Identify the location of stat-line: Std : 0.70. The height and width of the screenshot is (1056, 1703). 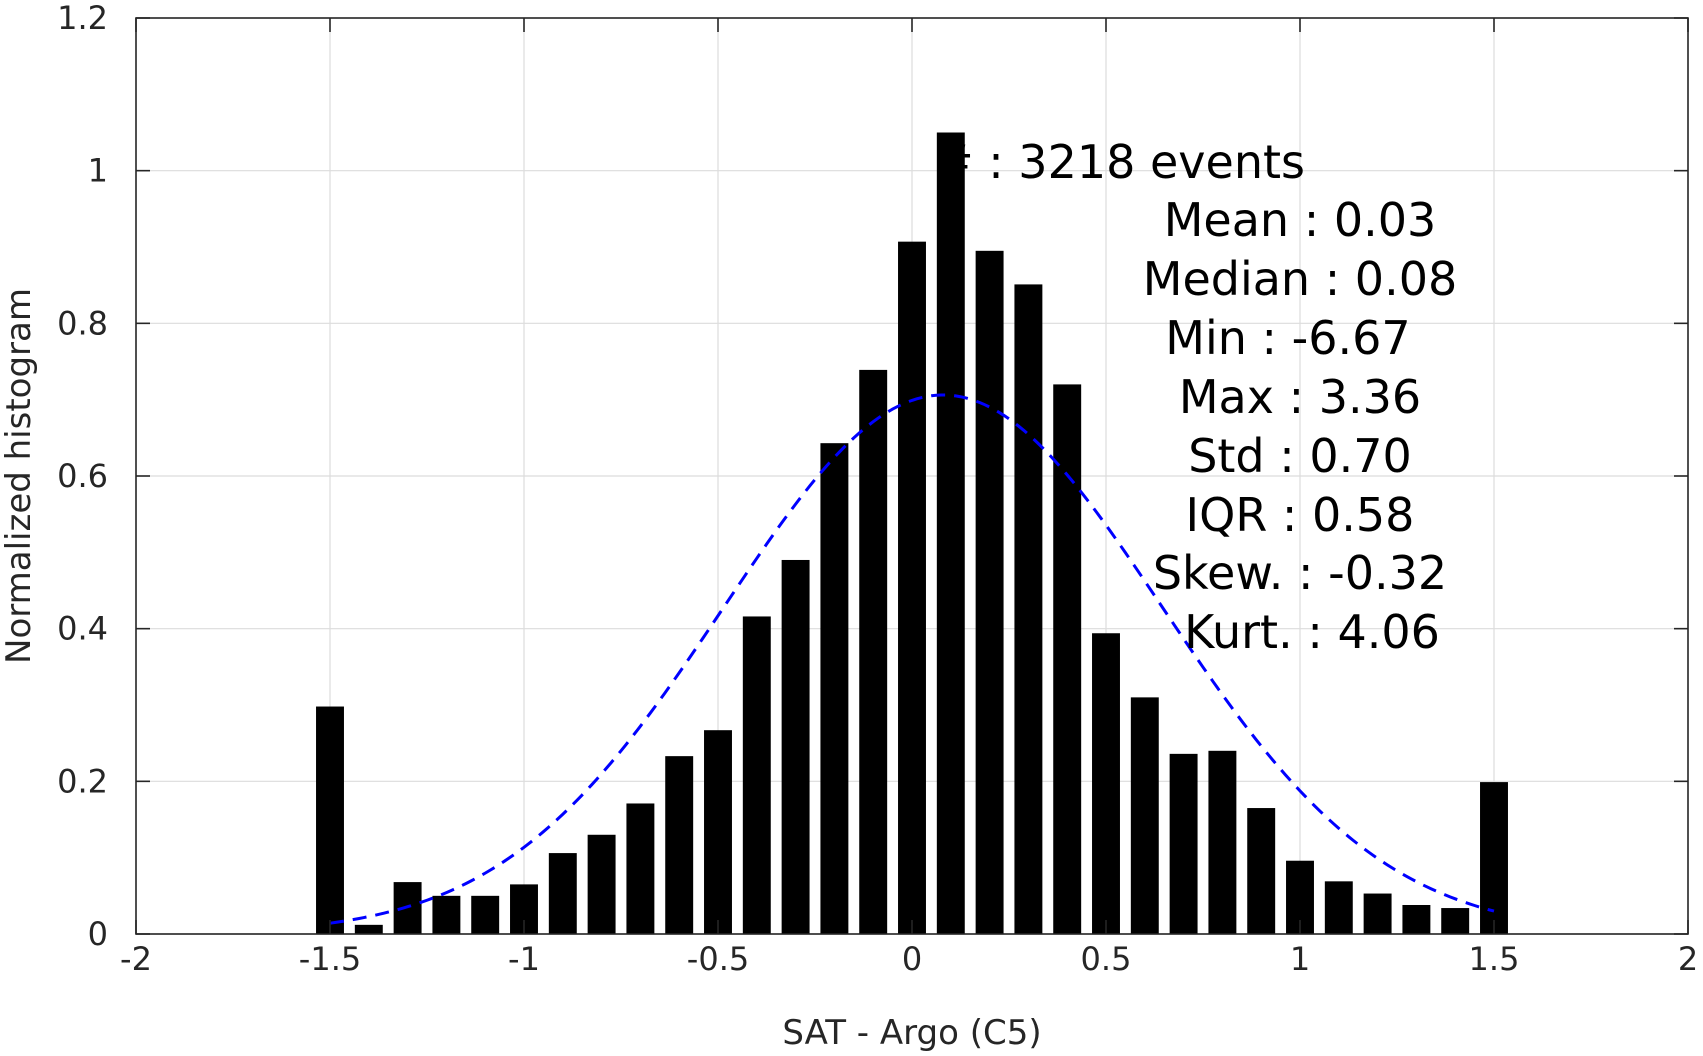
(1300, 456).